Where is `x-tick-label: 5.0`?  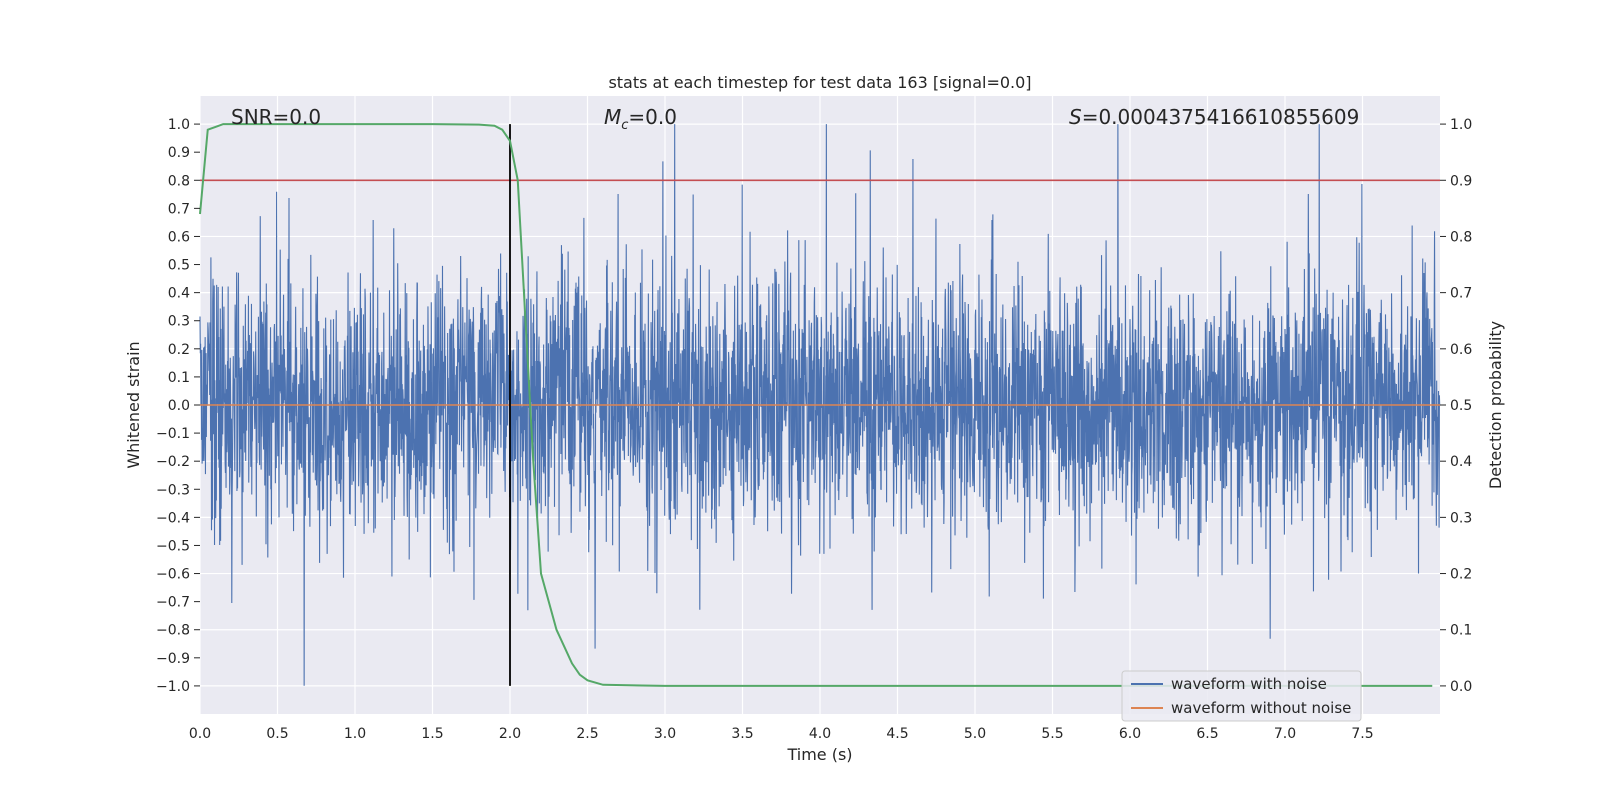 x-tick-label: 5.0 is located at coordinates (975, 734).